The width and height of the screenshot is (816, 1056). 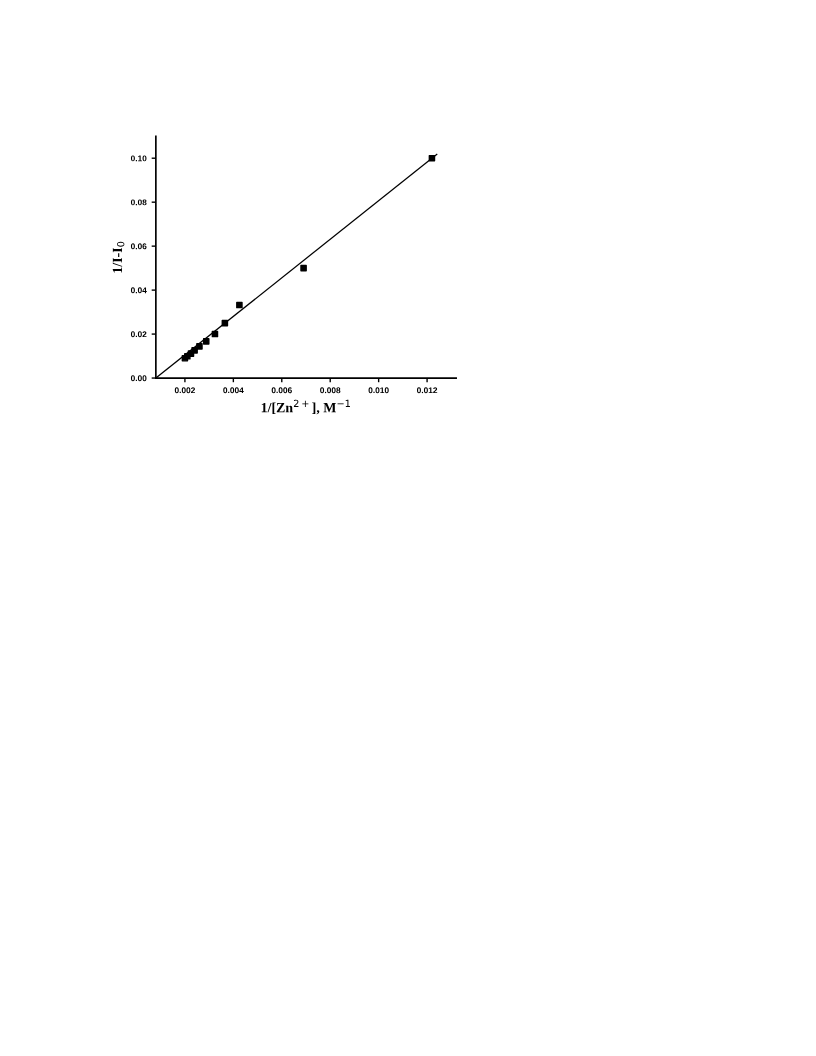 What do you see at coordinates (138, 158) in the screenshot?
I see `y-tick-label: 0.10` at bounding box center [138, 158].